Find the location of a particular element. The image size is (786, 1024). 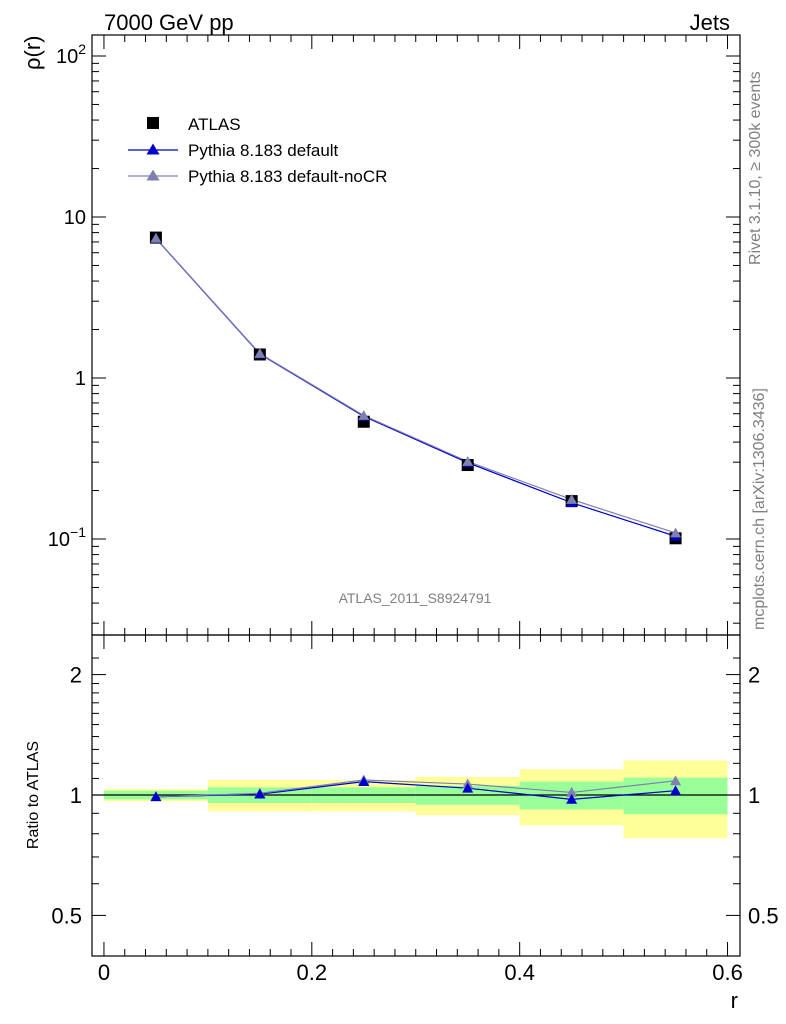

y-tick-label: 10² is located at coordinates (71, 54).